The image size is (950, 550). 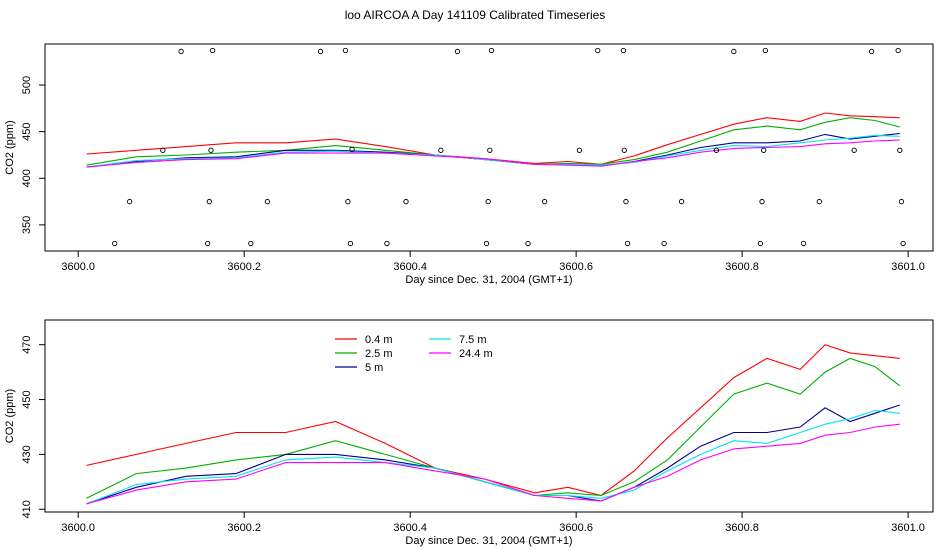 I want to click on bottom-x-tick-label: 3600.6, so click(x=576, y=528).